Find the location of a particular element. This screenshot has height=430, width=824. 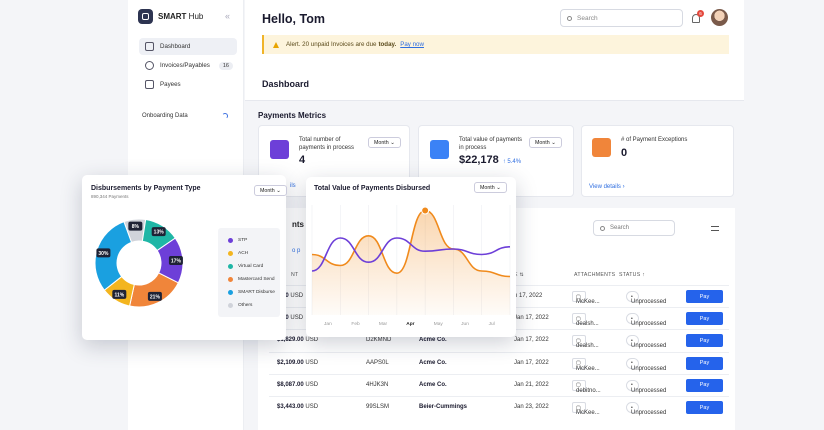

search-input: Search is located at coordinates (621, 18).